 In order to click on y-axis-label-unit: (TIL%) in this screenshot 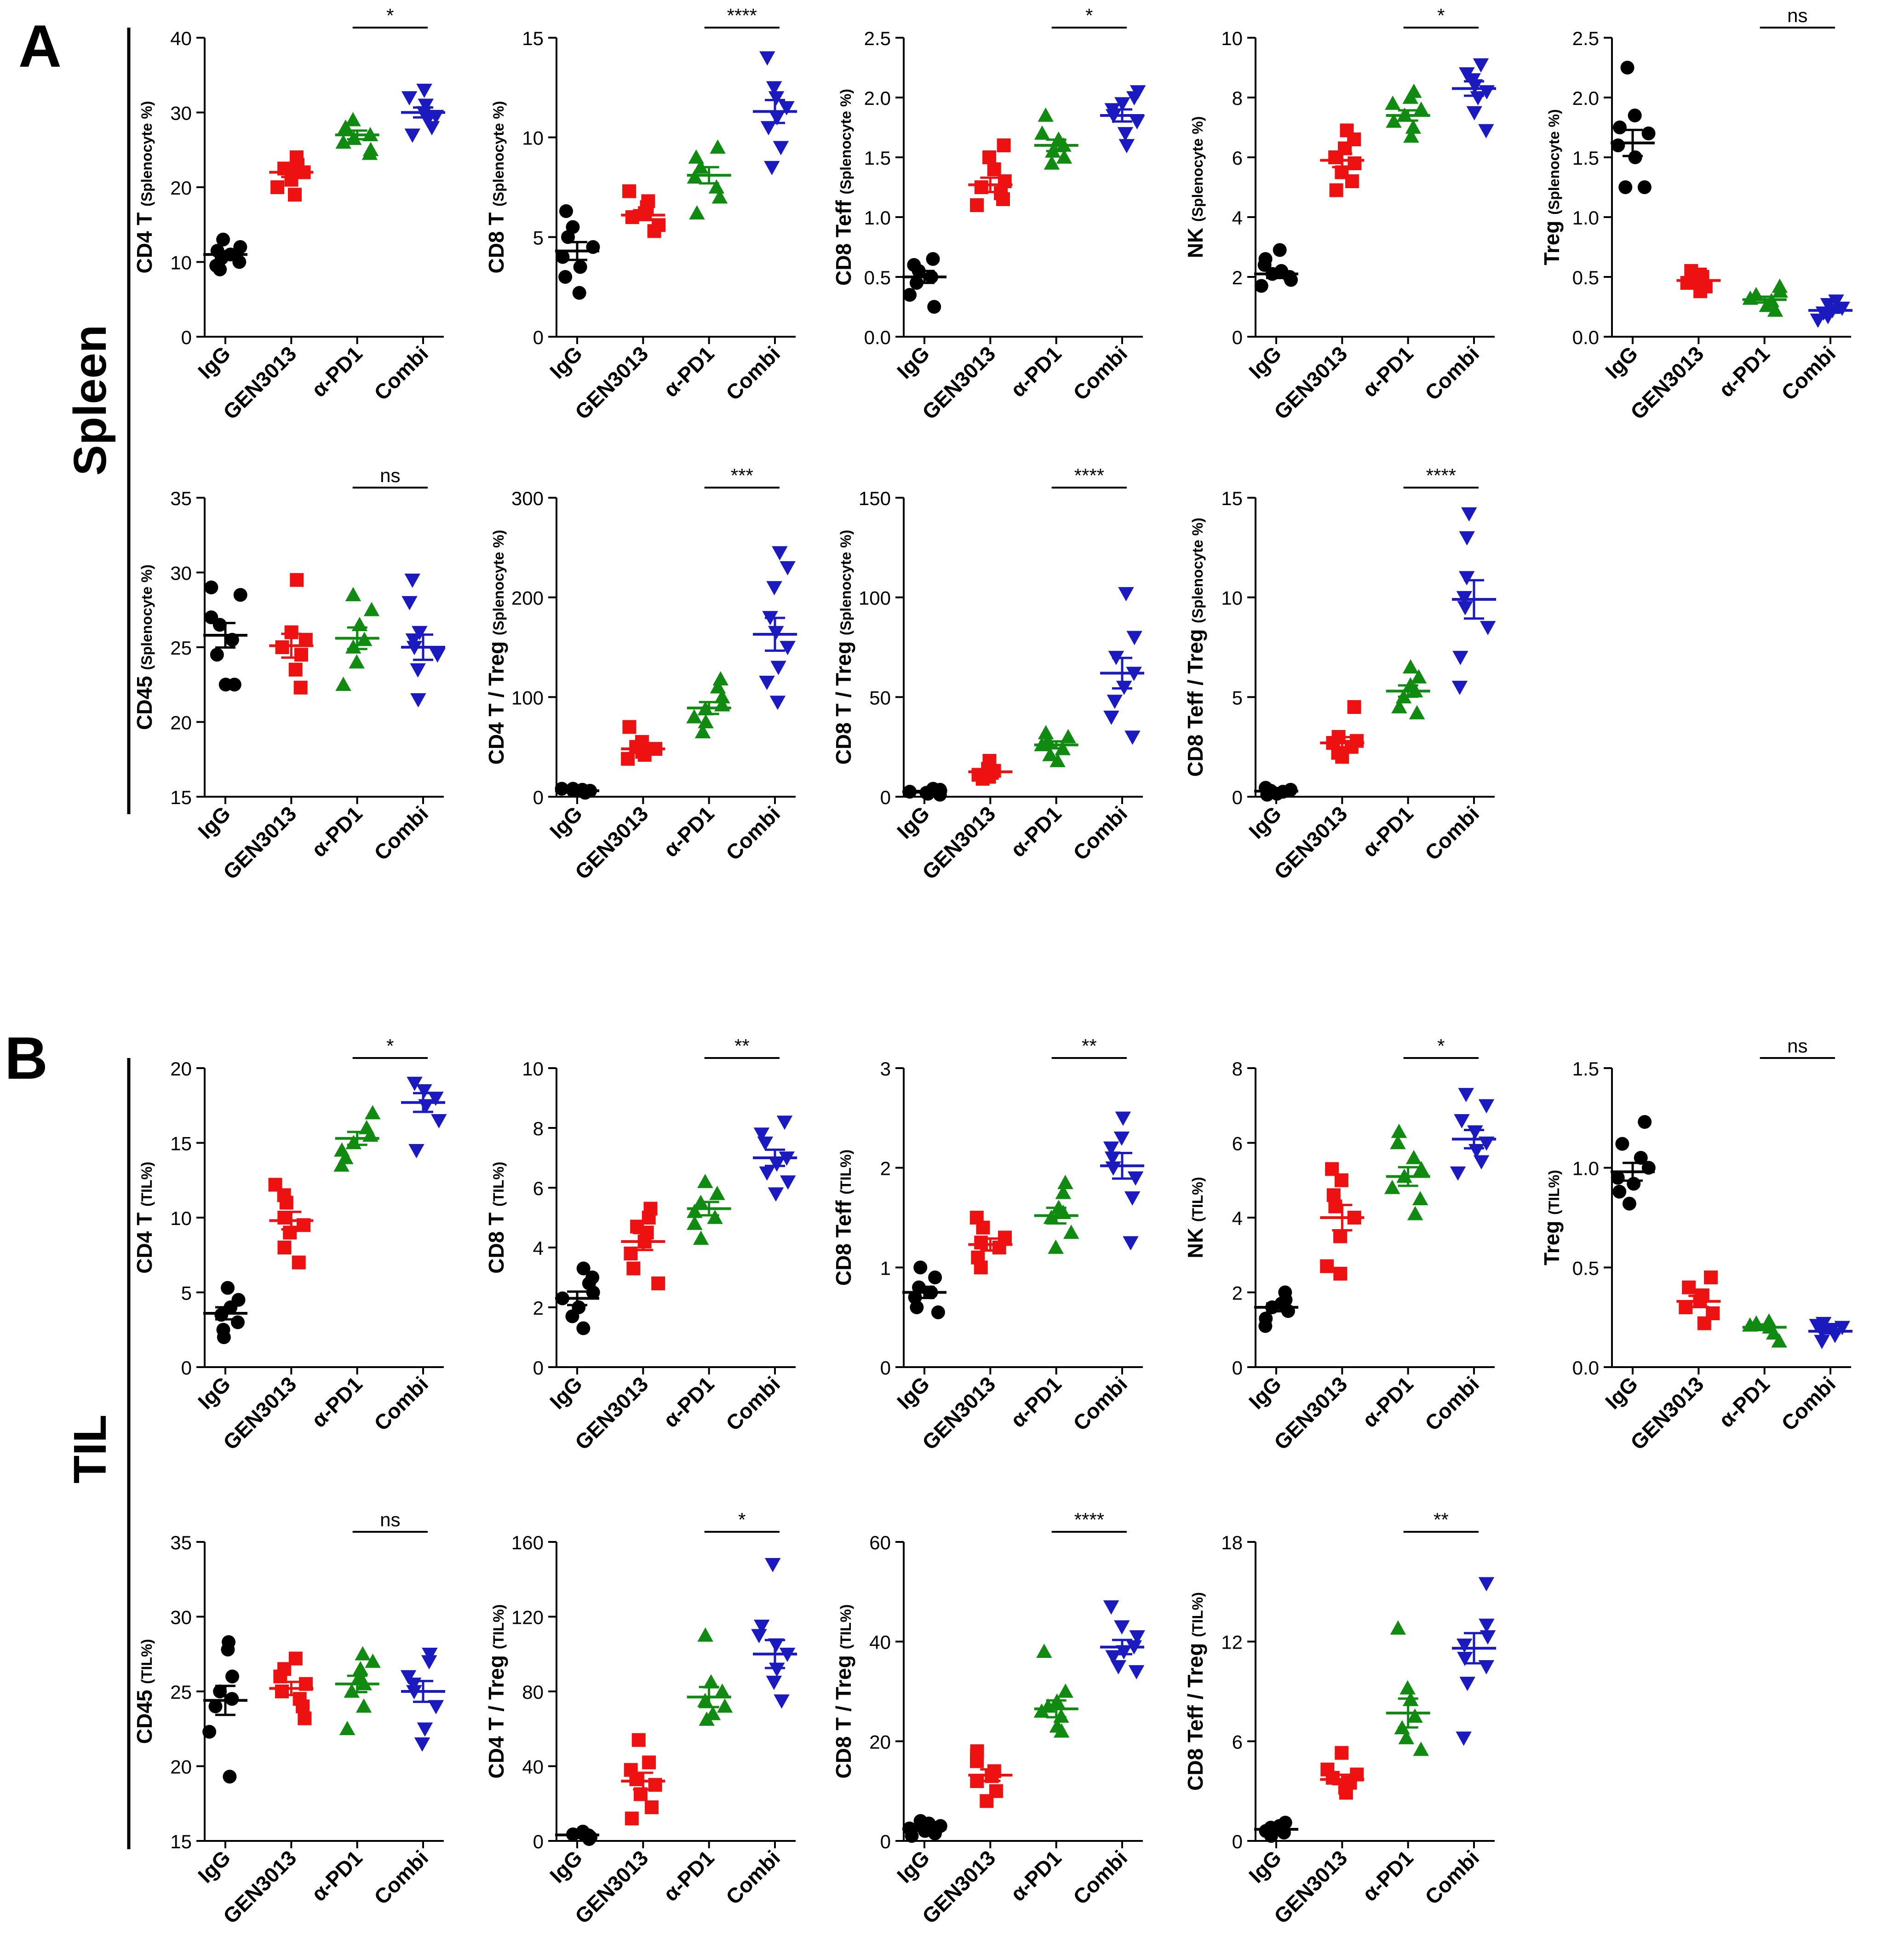, I will do `click(146, 1661)`.